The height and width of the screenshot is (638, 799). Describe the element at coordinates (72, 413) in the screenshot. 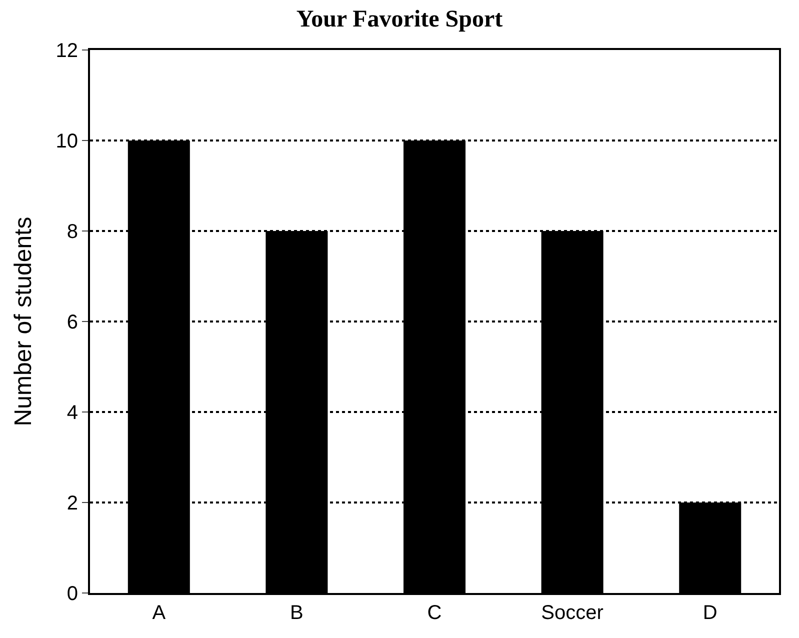

I see `y-tick-label: 4` at that location.